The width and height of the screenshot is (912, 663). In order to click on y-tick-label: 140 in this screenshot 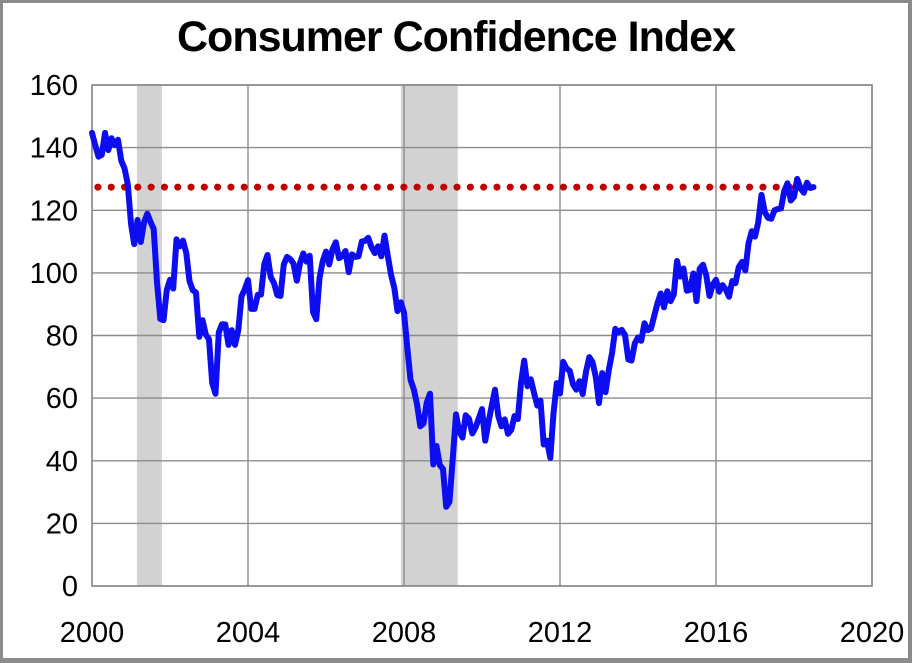, I will do `click(54, 149)`.